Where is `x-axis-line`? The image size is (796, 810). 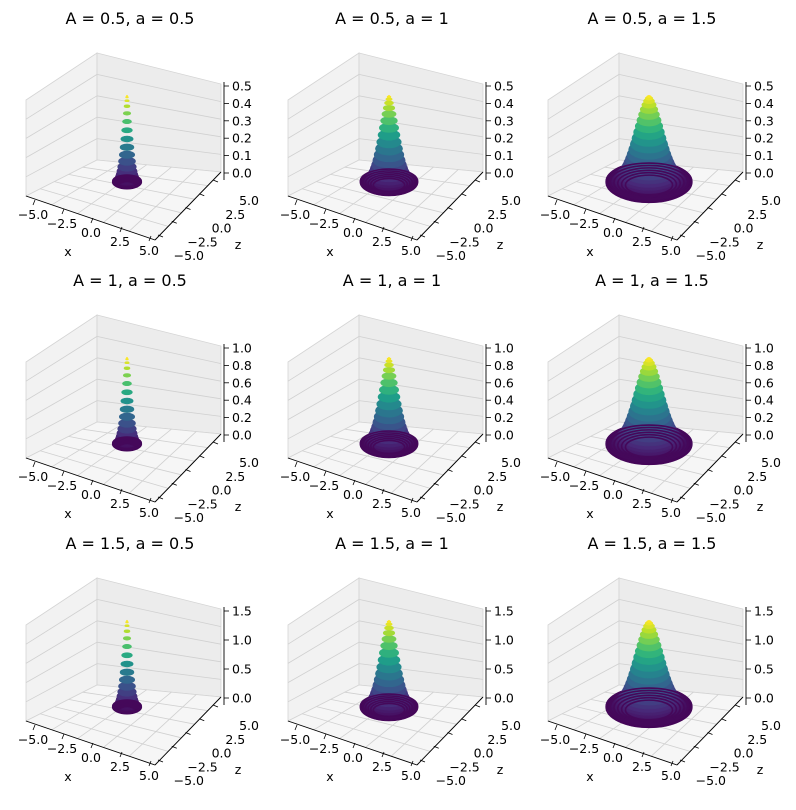 x-axis-line is located at coordinates (612, 218).